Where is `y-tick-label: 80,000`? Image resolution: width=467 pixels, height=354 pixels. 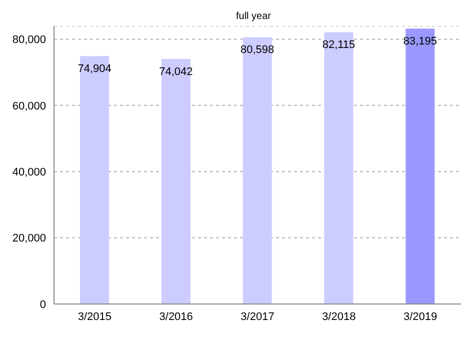 y-tick-label: 80,000 is located at coordinates (29, 40).